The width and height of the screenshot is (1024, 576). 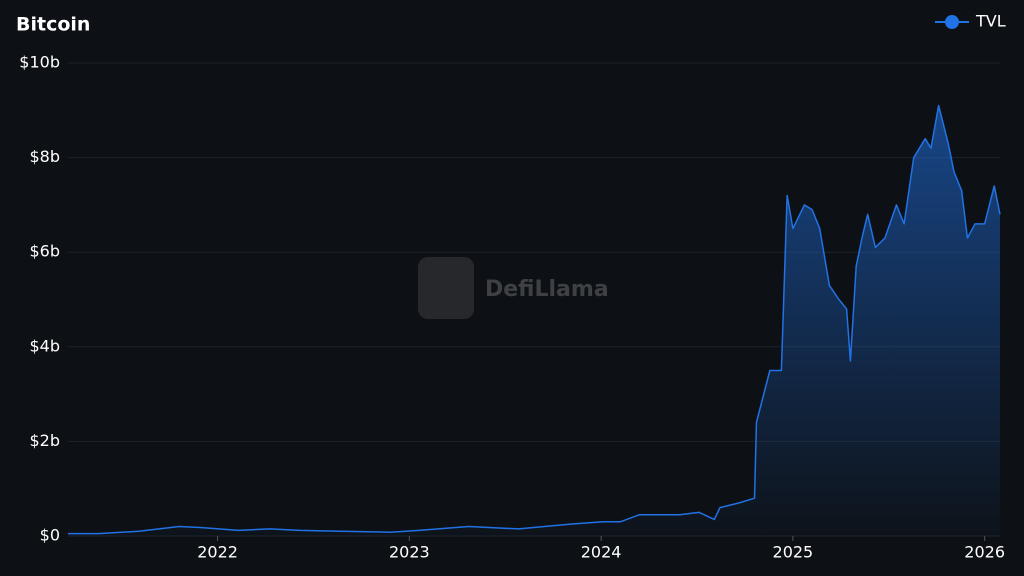 I want to click on x-tick-label: 2025, so click(x=793, y=552).